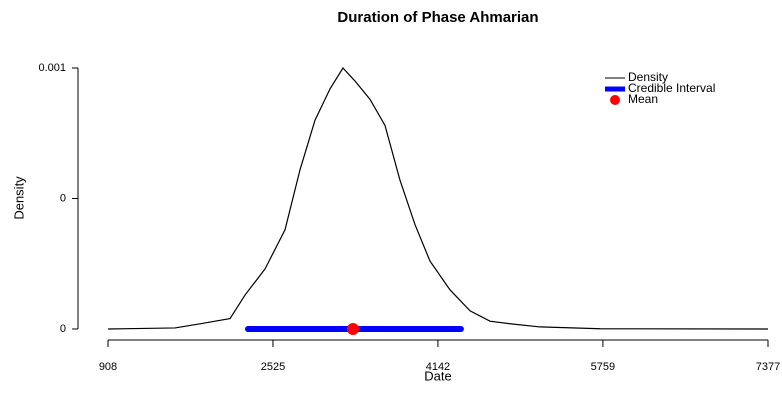  Describe the element at coordinates (671, 88) in the screenshot. I see `legend-label: Credible Interval` at that location.